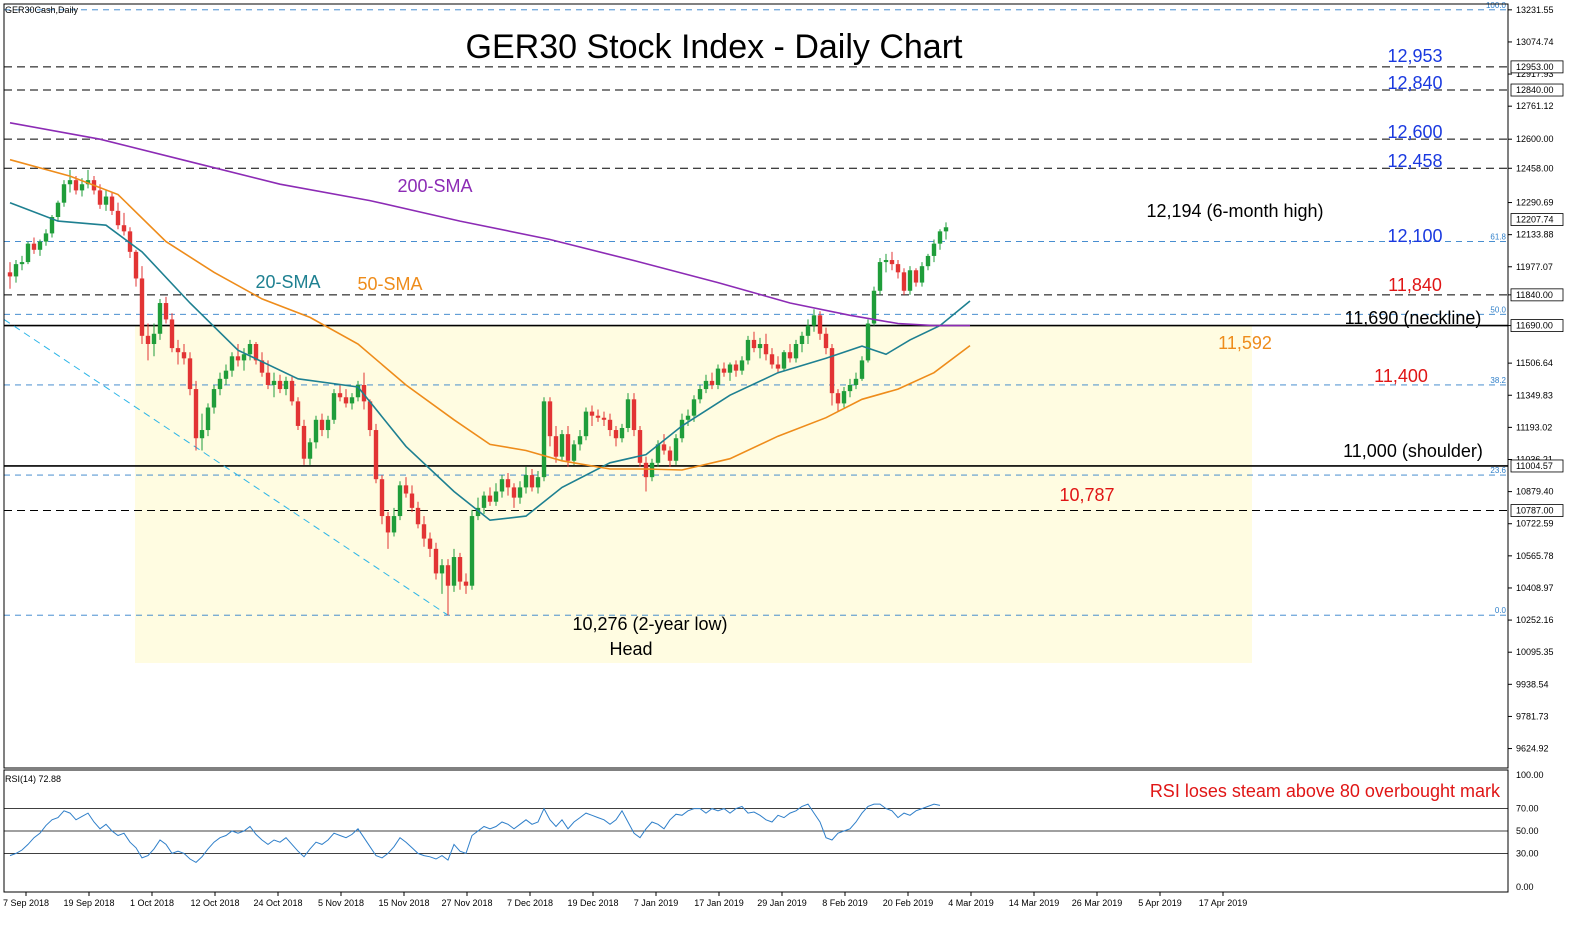 The image size is (1593, 933). What do you see at coordinates (1534, 363) in the screenshot?
I see `price-tick-label-11: 11506.64` at bounding box center [1534, 363].